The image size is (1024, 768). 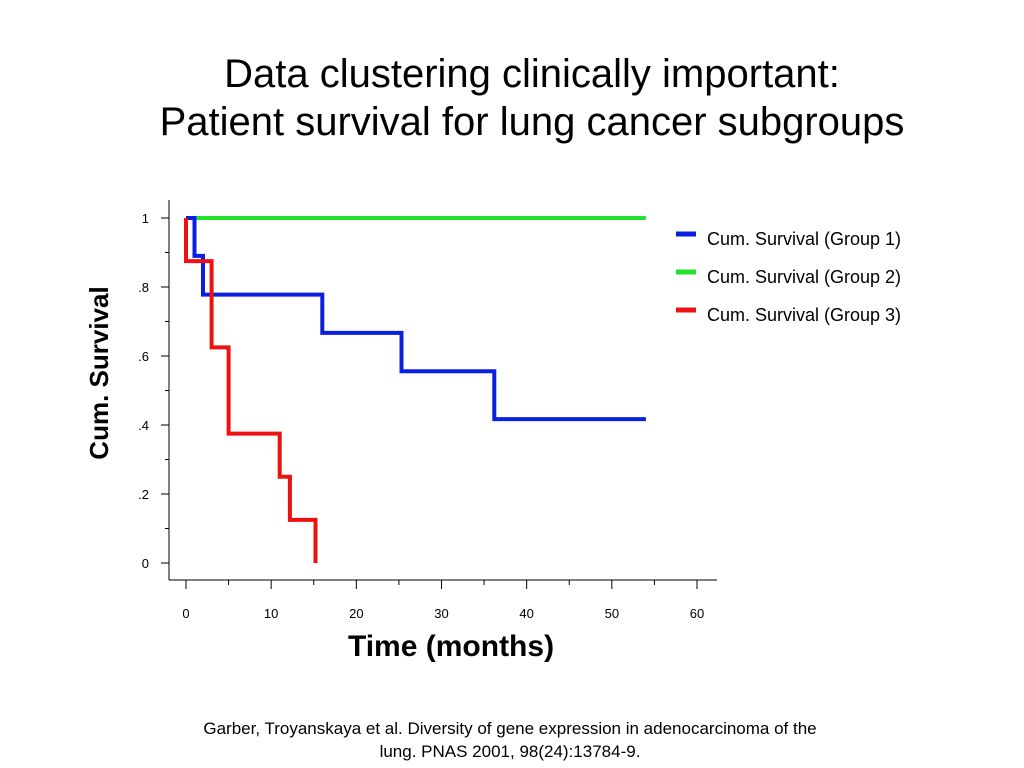 I want to click on y-tick-label: .2, so click(x=143, y=494).